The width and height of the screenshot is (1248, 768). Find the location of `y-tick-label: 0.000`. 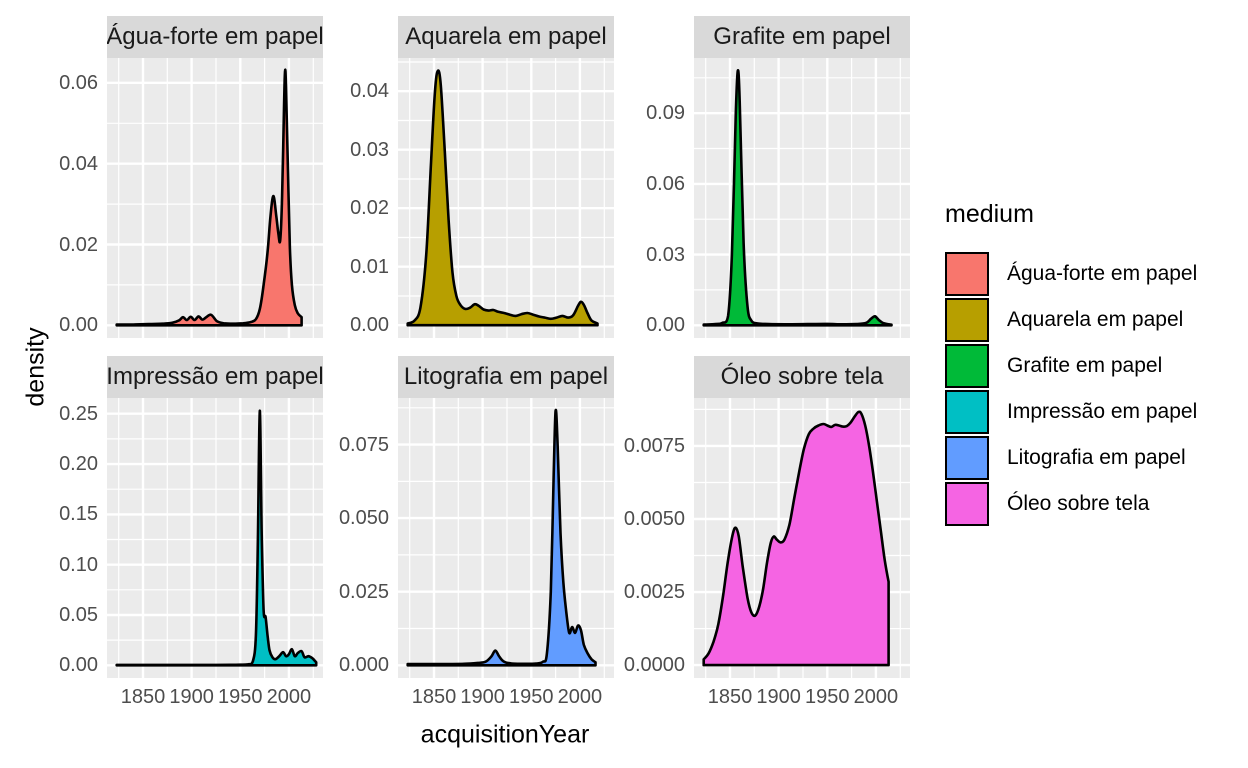

y-tick-label: 0.000 is located at coordinates (363, 665).